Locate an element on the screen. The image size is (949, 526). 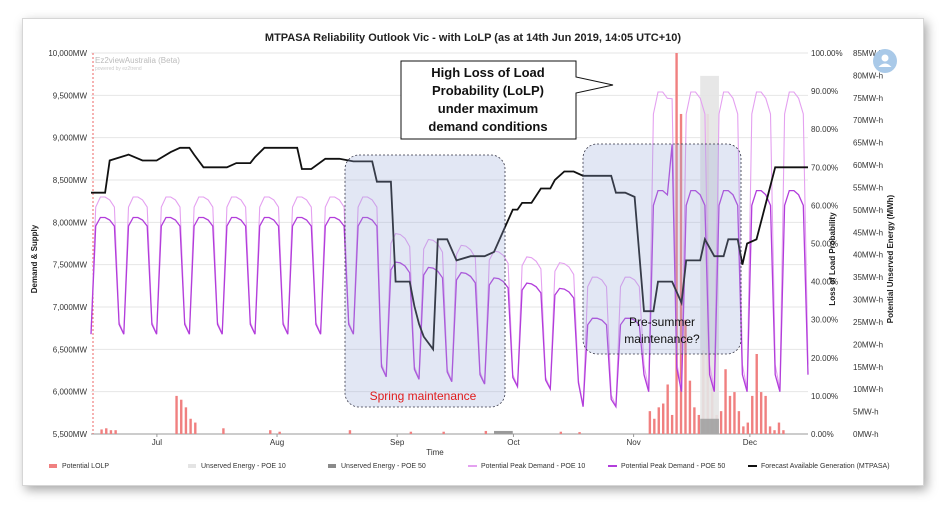
y-right1-tick-label: 30.00% is located at coordinates (824, 320).